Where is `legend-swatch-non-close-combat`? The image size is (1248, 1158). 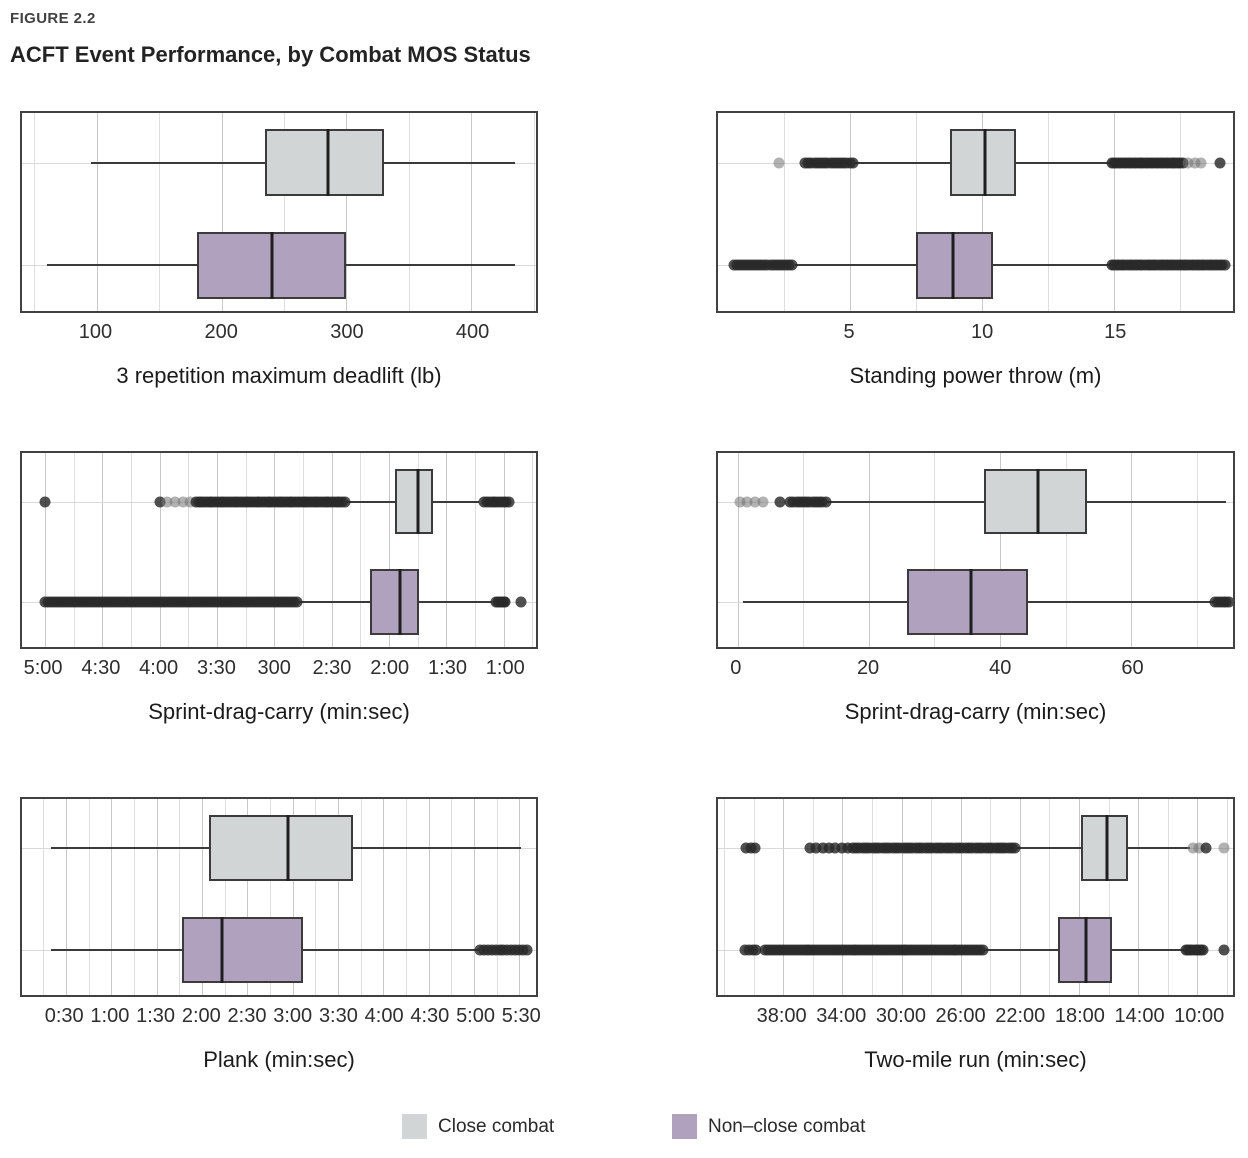
legend-swatch-non-close-combat is located at coordinates (684, 1126).